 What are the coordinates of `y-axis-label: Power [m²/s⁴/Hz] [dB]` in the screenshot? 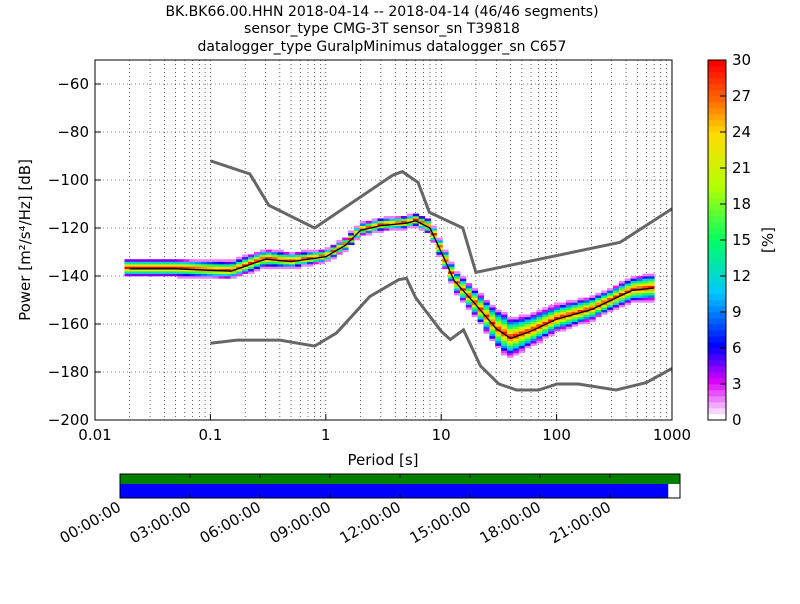 It's located at (25, 240).